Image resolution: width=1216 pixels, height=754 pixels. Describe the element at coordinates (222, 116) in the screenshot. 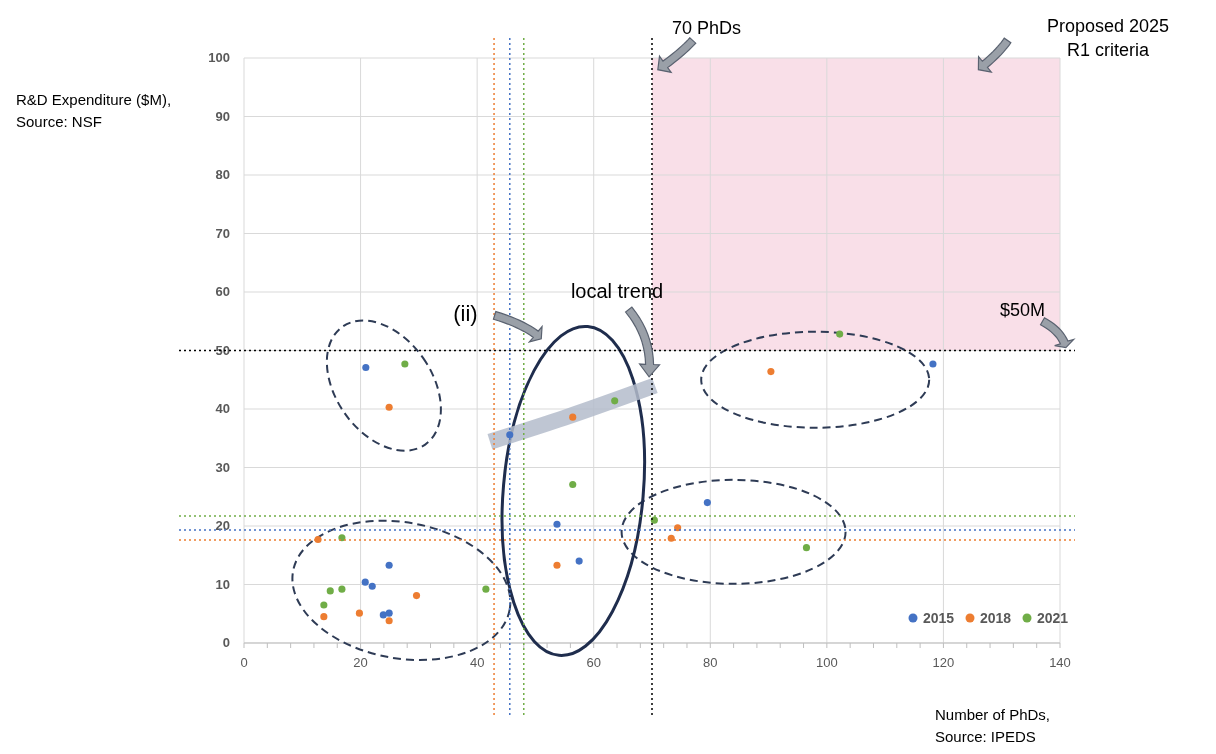

I see `y-tick-label: 90` at that location.